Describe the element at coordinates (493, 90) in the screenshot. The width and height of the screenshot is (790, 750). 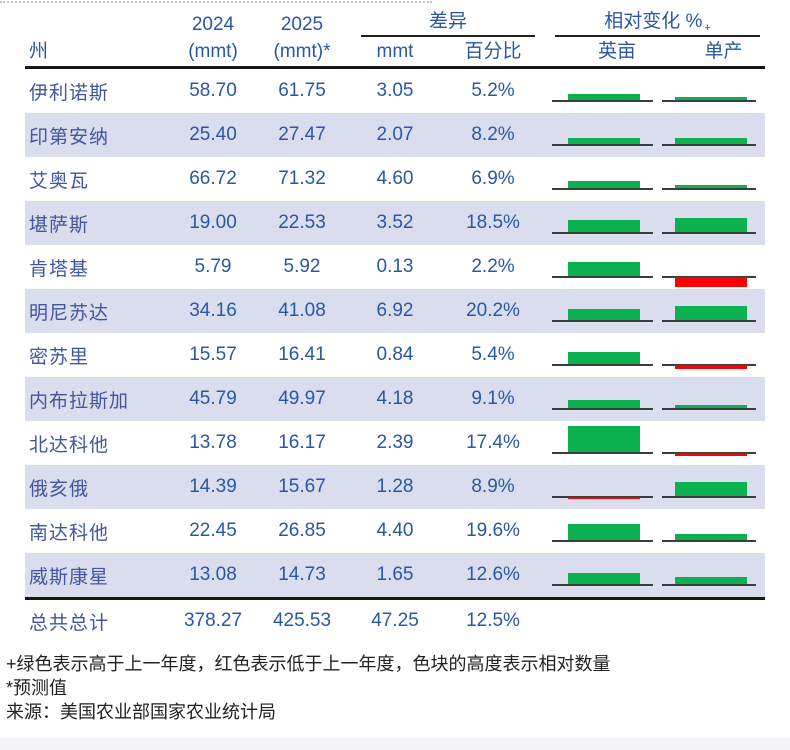
I see `diff-percent: 5.2%` at that location.